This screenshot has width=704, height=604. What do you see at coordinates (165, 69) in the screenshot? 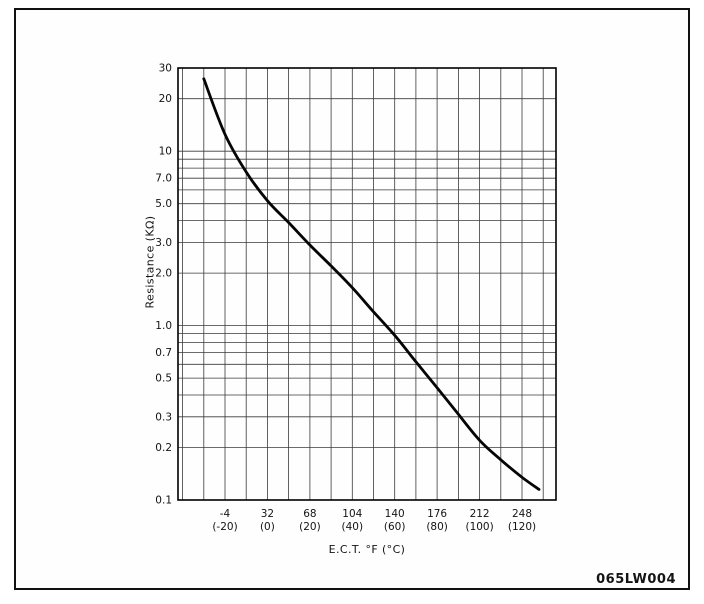
I see `y-tick-label: 30` at bounding box center [165, 69].